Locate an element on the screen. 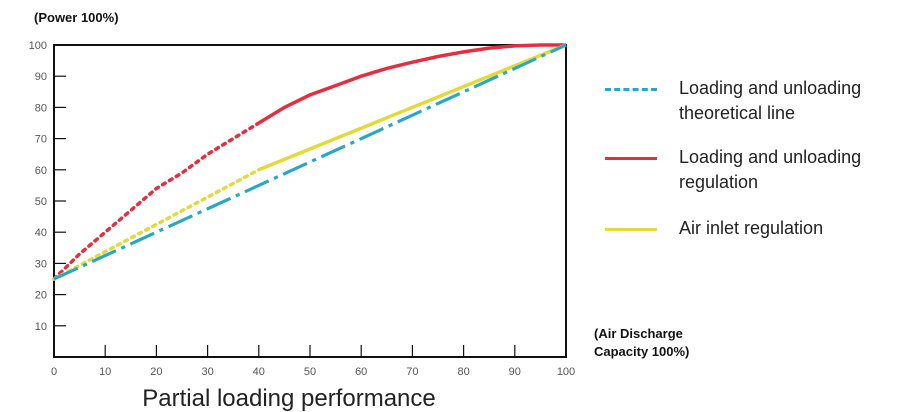 Image resolution: width=899 pixels, height=412 pixels. x-tick-label: 50 is located at coordinates (310, 372).